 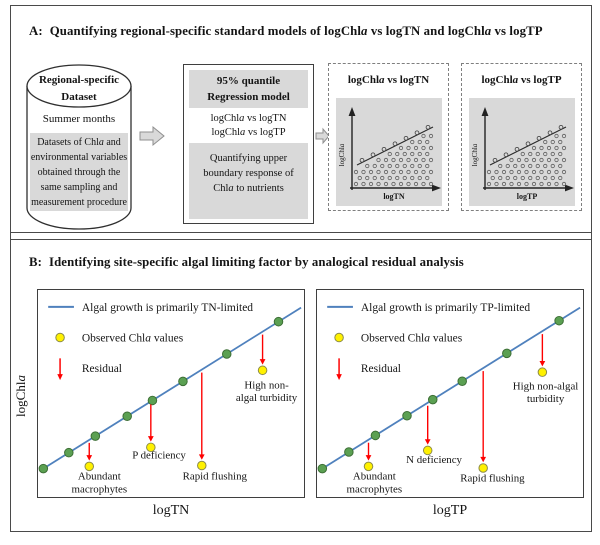 What do you see at coordinates (546, 386) in the screenshot?
I see `annotation-label: High non-algal` at bounding box center [546, 386].